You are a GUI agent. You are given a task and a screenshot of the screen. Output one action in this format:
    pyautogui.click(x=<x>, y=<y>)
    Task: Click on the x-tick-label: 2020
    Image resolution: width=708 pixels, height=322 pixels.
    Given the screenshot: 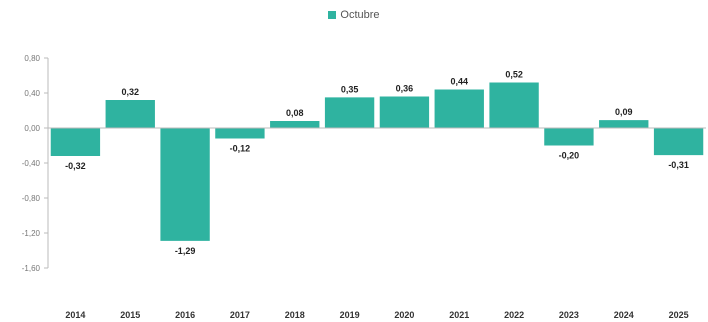 What is the action you would take?
    pyautogui.click(x=404, y=315)
    